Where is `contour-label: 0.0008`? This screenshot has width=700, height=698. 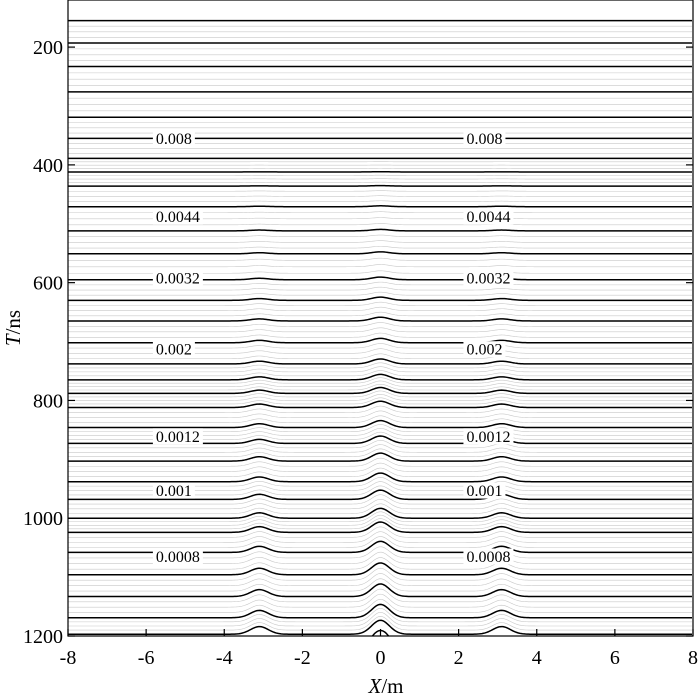
contour-label: 0.0008 is located at coordinates (178, 557).